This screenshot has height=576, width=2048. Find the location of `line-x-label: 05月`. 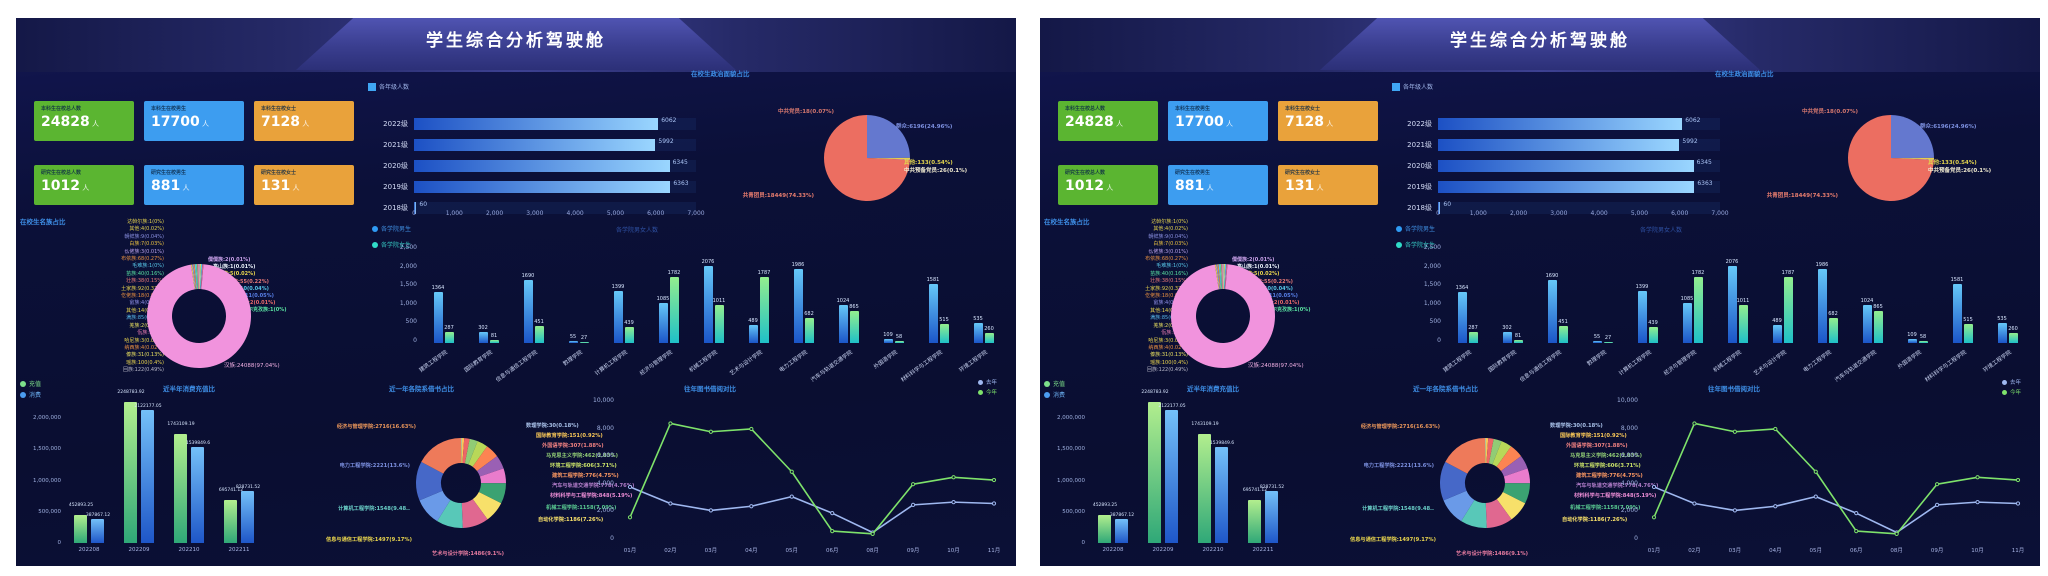

line-x-label: 05月 is located at coordinates (792, 551).